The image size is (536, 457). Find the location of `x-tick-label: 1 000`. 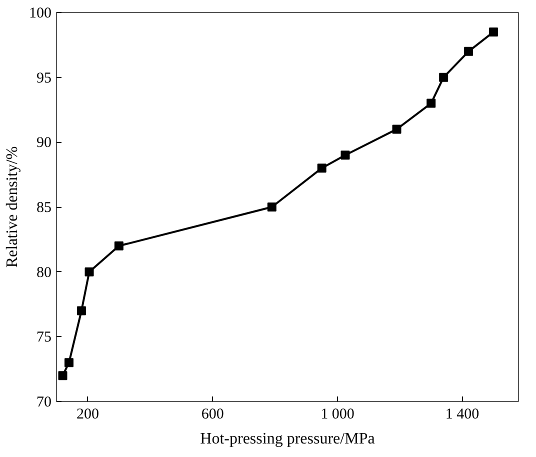

x-tick-label: 1 000 is located at coordinates (337, 414).